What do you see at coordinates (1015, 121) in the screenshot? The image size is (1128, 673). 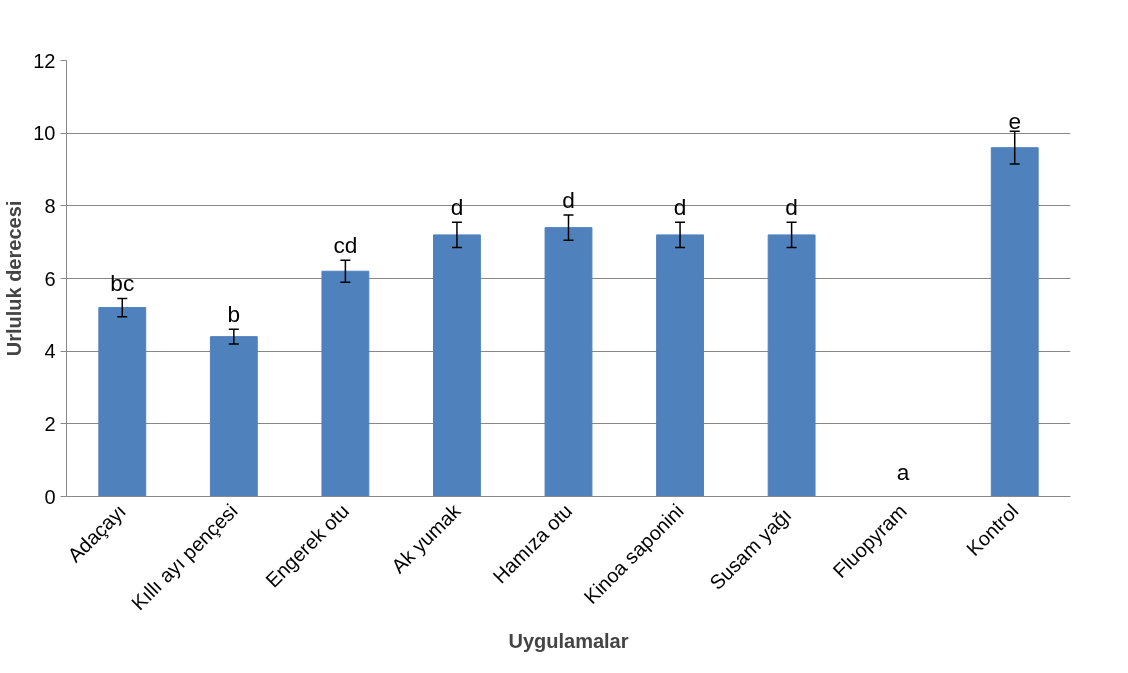 I see `annotation: e` at bounding box center [1015, 121].